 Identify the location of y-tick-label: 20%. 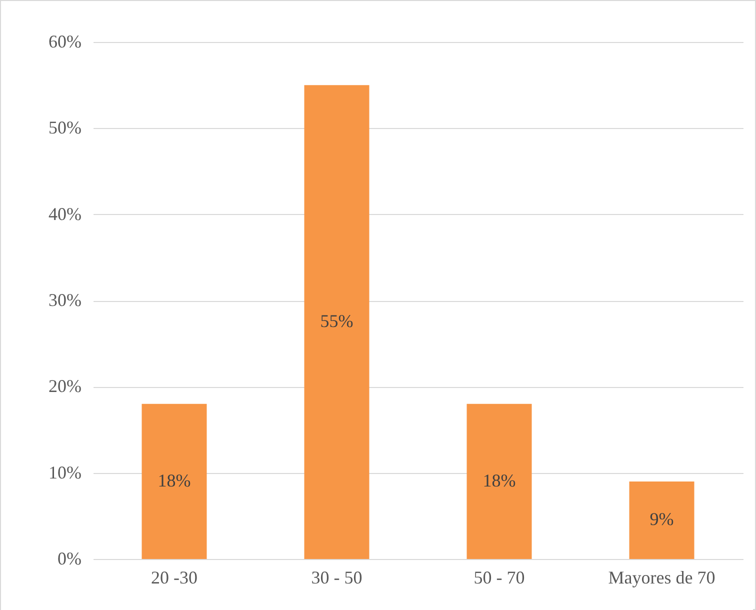
(65, 386).